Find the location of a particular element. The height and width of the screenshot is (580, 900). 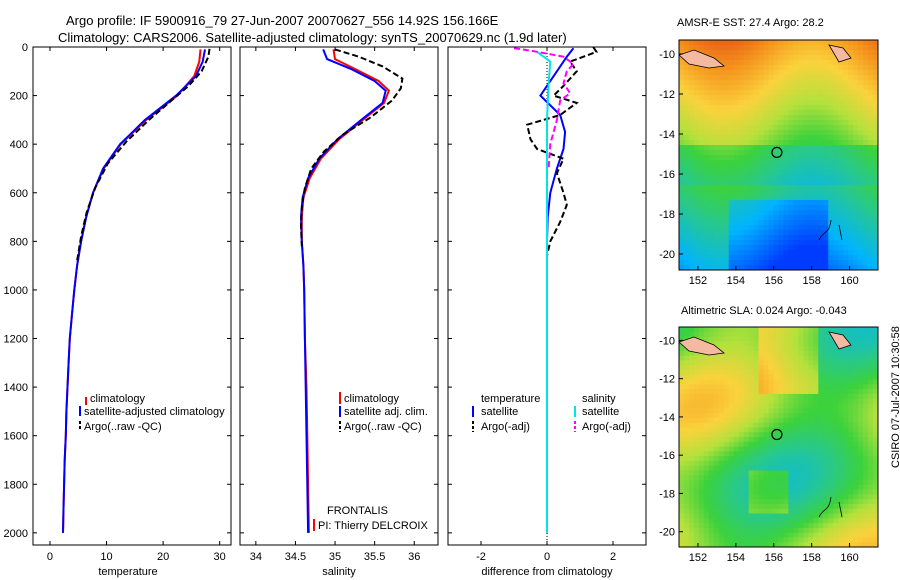

sla-map-frame is located at coordinates (778, 437).